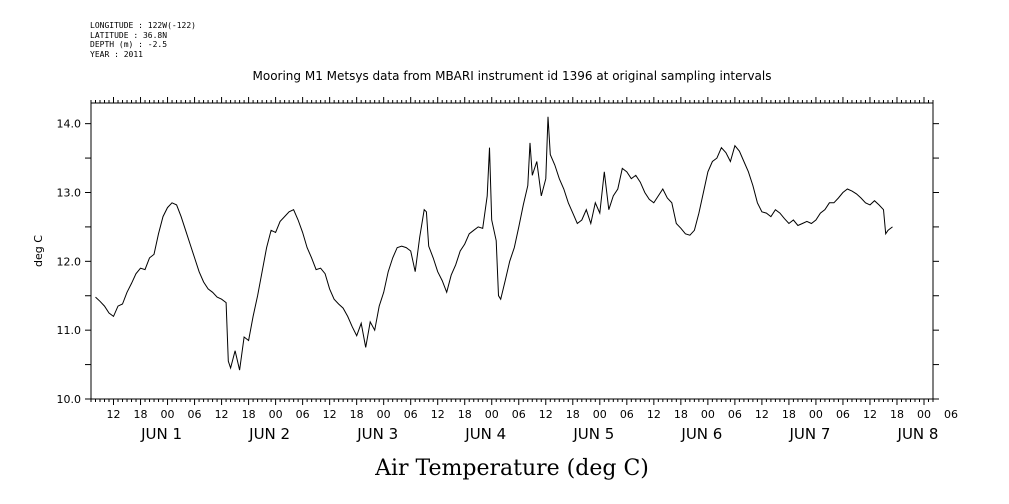  Describe the element at coordinates (69, 124) in the screenshot. I see `y-tick-label: 14.0` at that location.